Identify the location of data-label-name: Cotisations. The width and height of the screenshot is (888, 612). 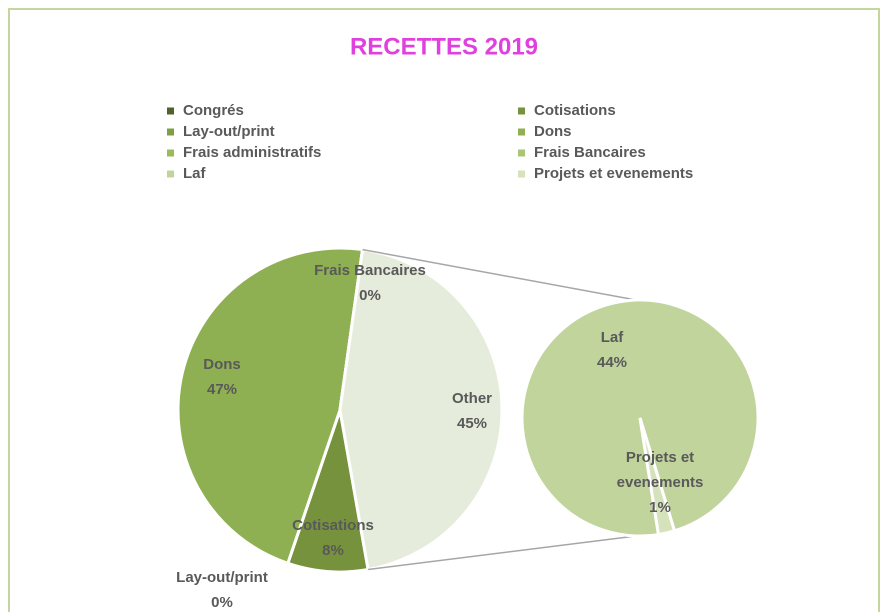
(333, 525).